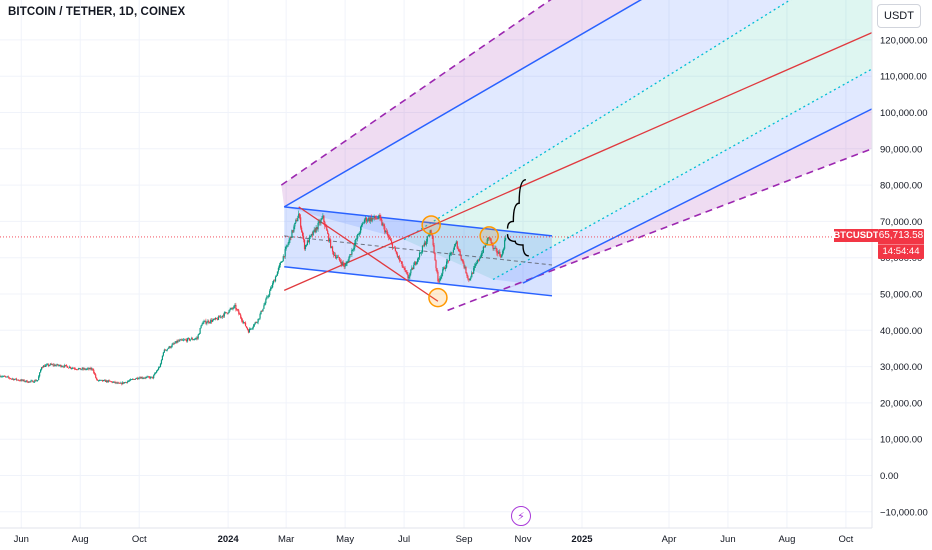 The width and height of the screenshot is (932, 550). What do you see at coordinates (516, 203) in the screenshot?
I see `projection-bullish` at bounding box center [516, 203].